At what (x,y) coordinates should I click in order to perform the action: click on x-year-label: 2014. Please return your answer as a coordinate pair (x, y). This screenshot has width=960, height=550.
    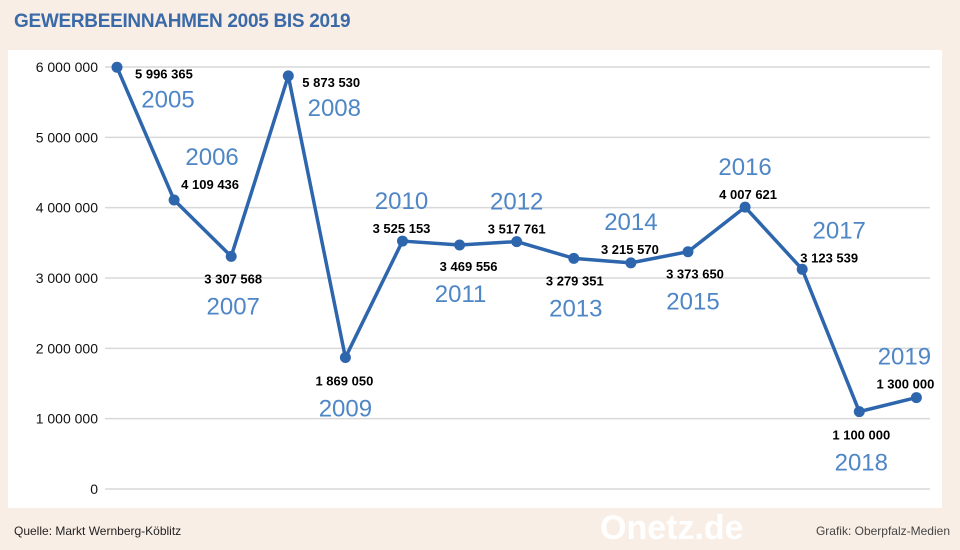
    Looking at the image, I should click on (630, 222).